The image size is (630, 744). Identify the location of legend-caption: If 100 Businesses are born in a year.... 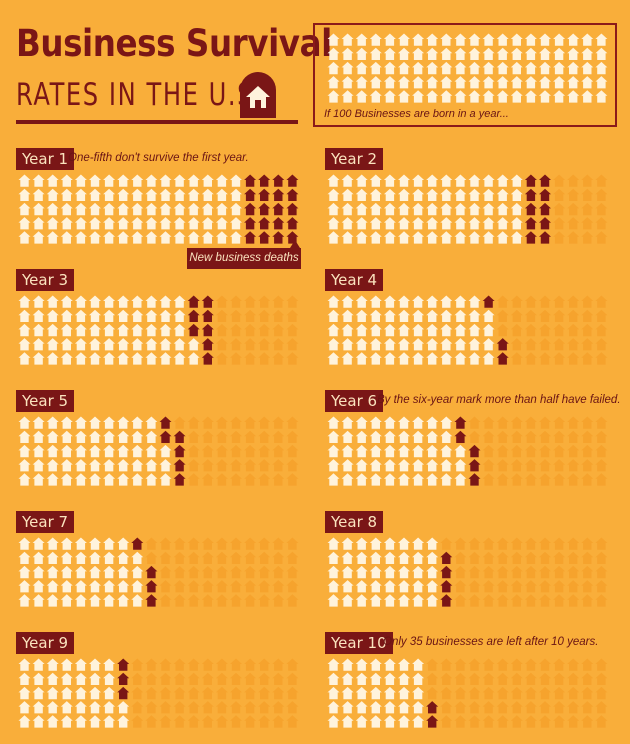
(416, 114).